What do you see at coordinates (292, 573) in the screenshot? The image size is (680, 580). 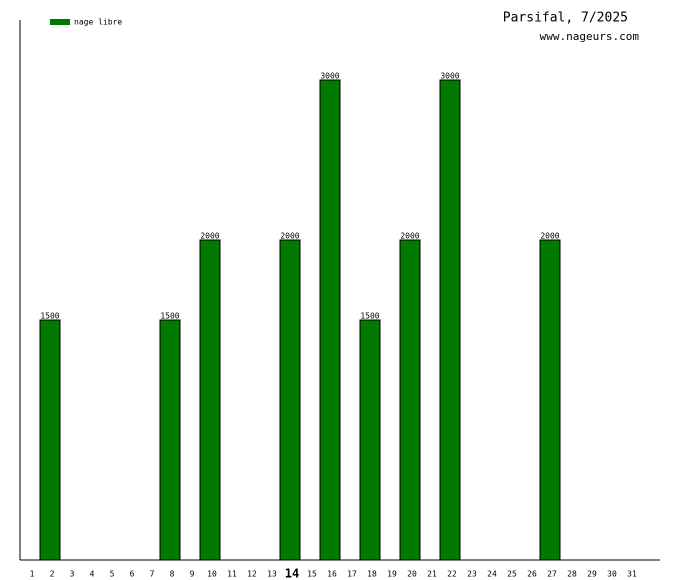 I see `x-tick-label: 14` at bounding box center [292, 573].